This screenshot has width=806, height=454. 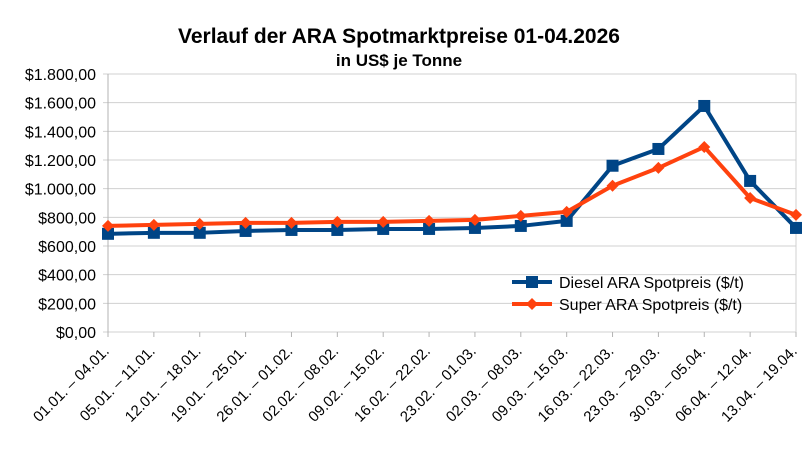 What do you see at coordinates (67, 247) in the screenshot?
I see `y-tick-label: $600,00` at bounding box center [67, 247].